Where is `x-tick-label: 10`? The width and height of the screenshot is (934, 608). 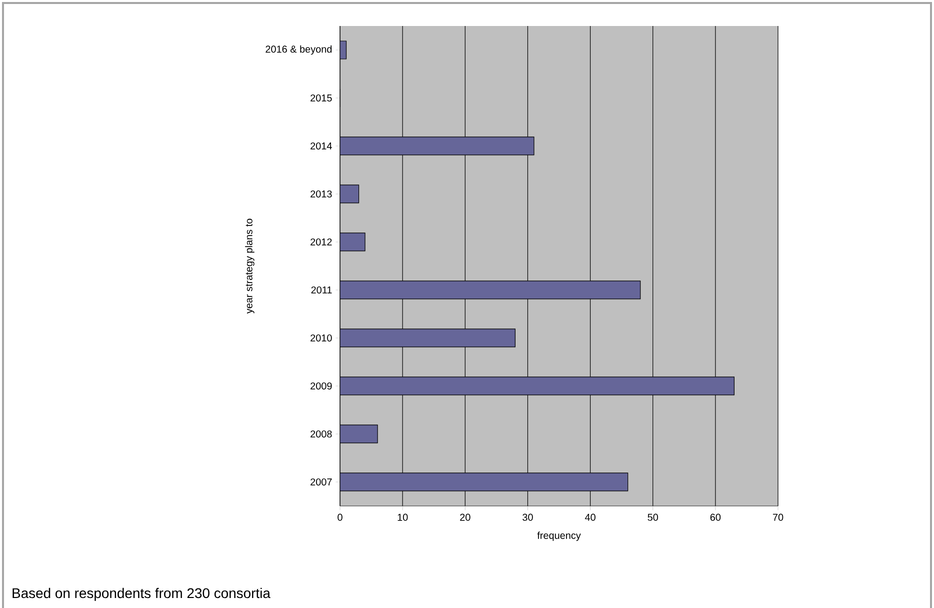
x-tick-label: 10 is located at coordinates (403, 517).